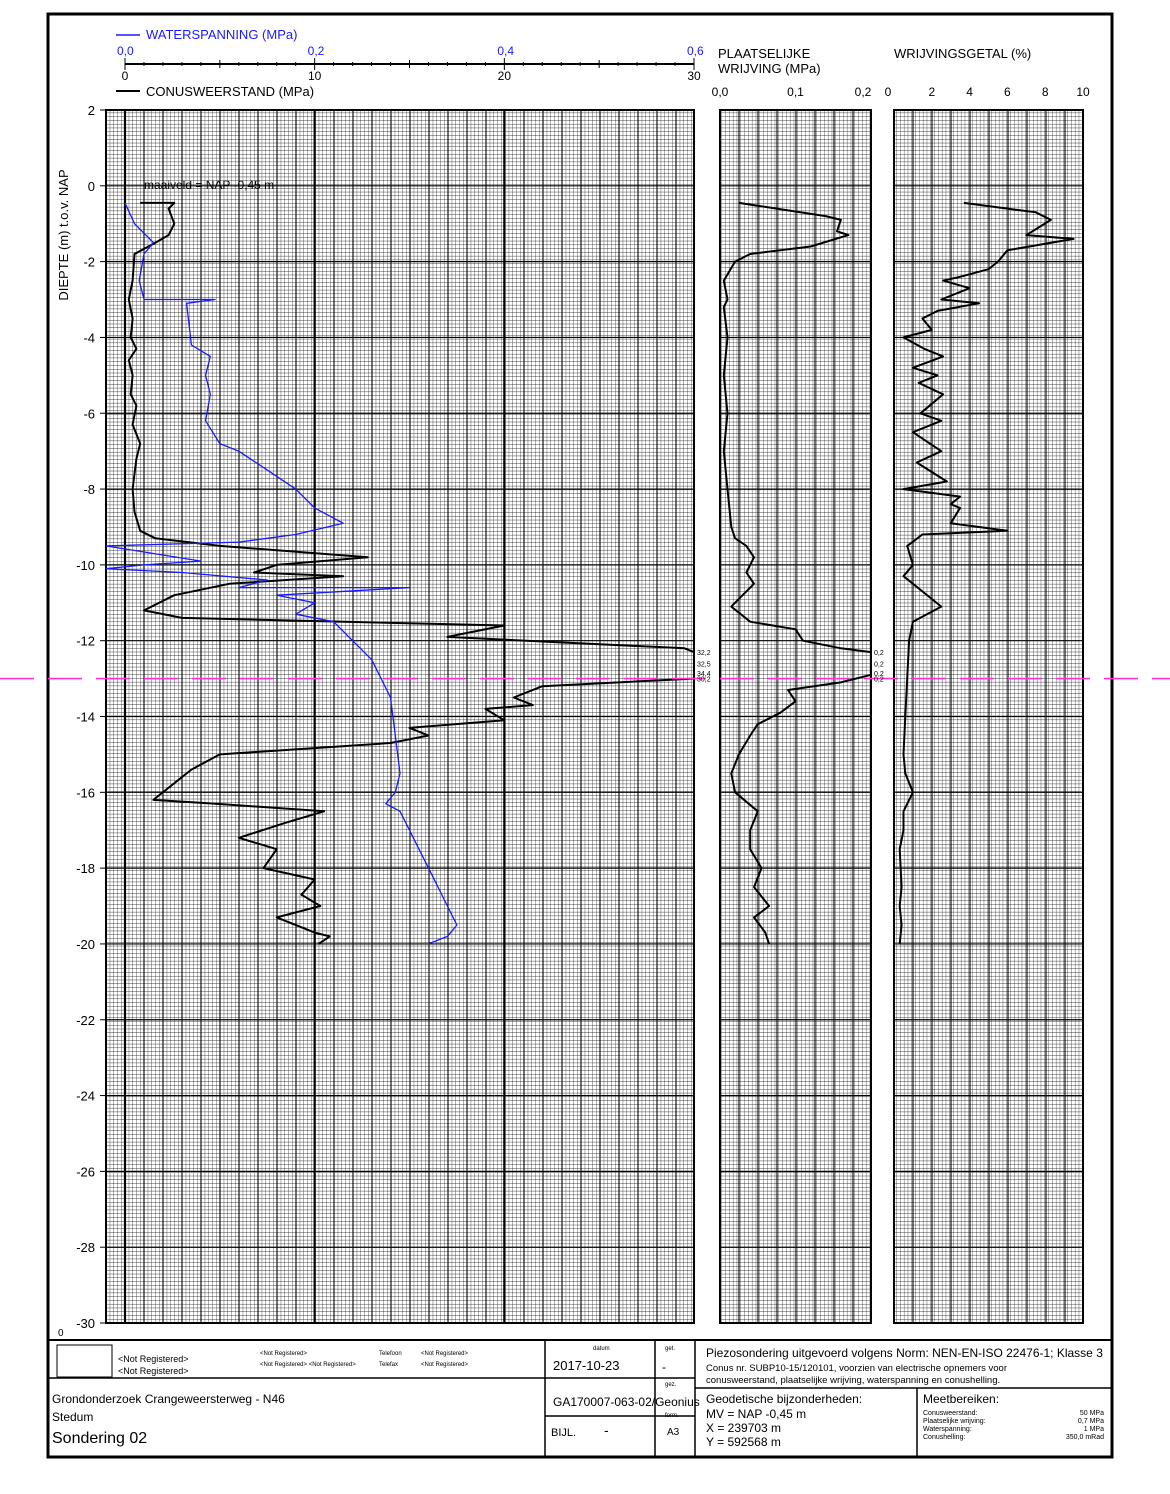 This screenshot has width=1170, height=1494. What do you see at coordinates (695, 51) in the screenshot?
I see `water-tick-label: 0,6` at bounding box center [695, 51].